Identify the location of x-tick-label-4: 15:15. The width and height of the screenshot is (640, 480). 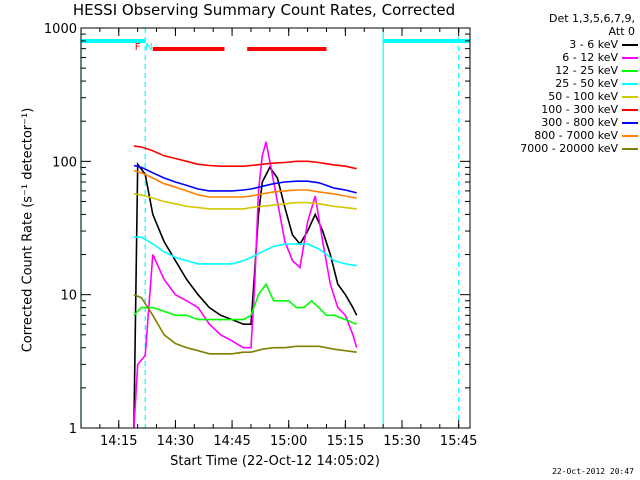
(345, 441).